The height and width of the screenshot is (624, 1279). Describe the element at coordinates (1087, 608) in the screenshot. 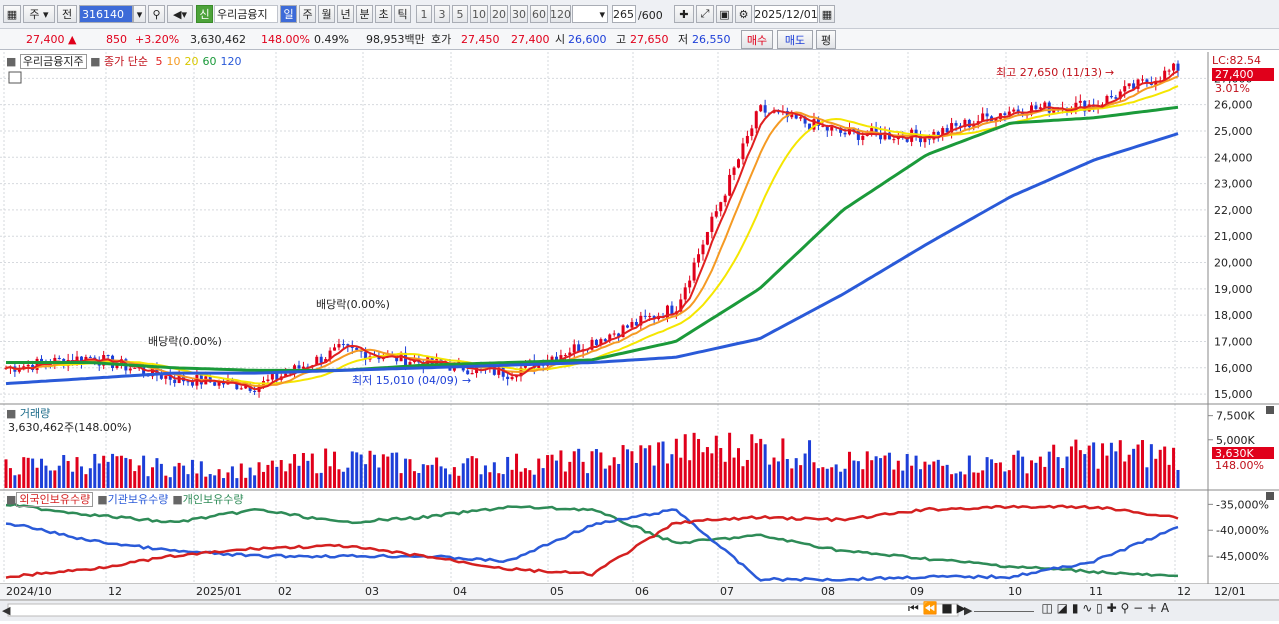

I see `line-icon: ∿` at that location.